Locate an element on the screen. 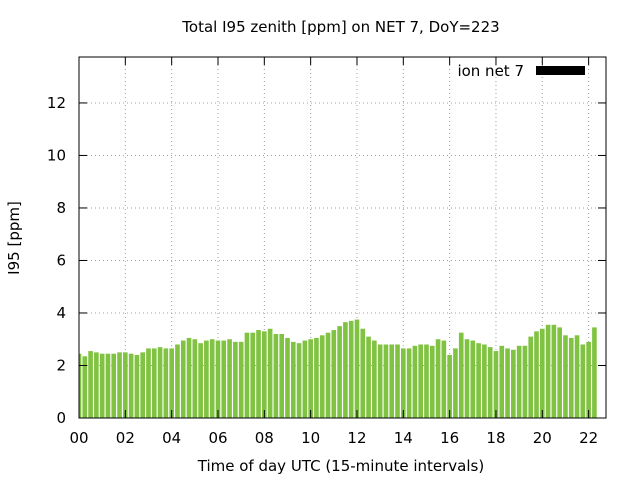 The image size is (640, 480). x-tick-label: 00 is located at coordinates (78, 438).